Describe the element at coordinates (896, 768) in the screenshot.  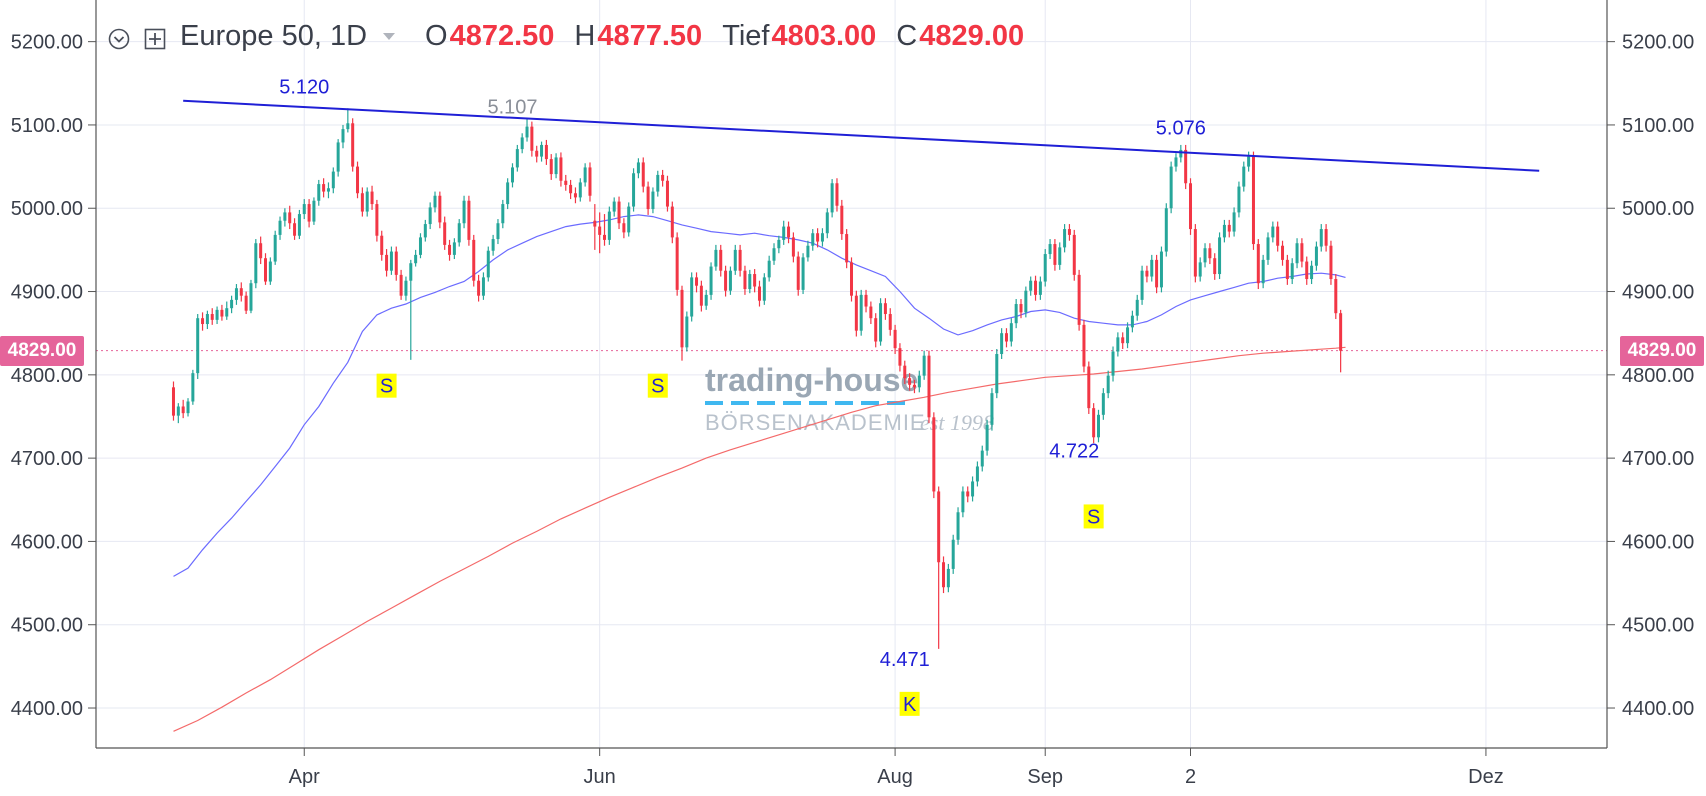
I see `x-axis: Apr Jun Aug Sep 2 Dez` at that location.